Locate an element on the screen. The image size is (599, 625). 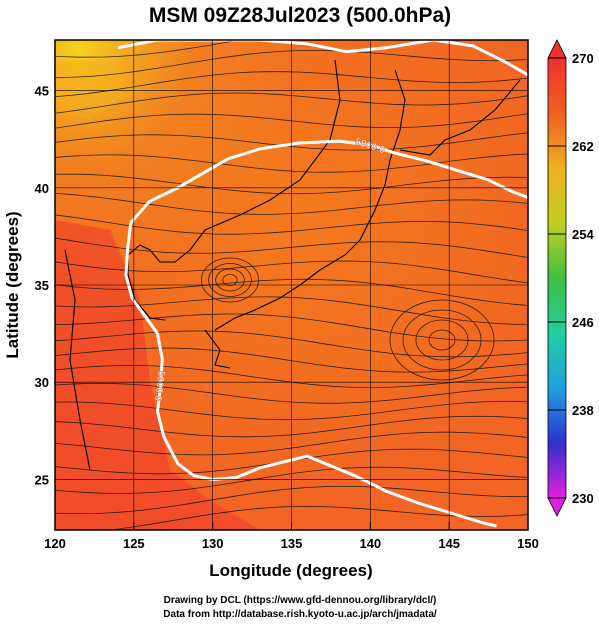
colorbar-bottom-arrow is located at coordinates (557, 507).